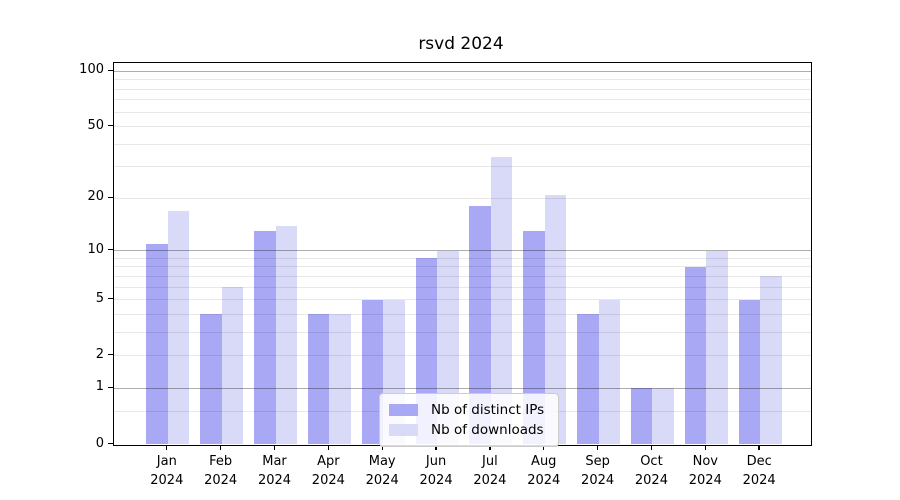 The image size is (900, 500). What do you see at coordinates (490, 480) in the screenshot?
I see `x-tick-year-jul: 2024` at bounding box center [490, 480].